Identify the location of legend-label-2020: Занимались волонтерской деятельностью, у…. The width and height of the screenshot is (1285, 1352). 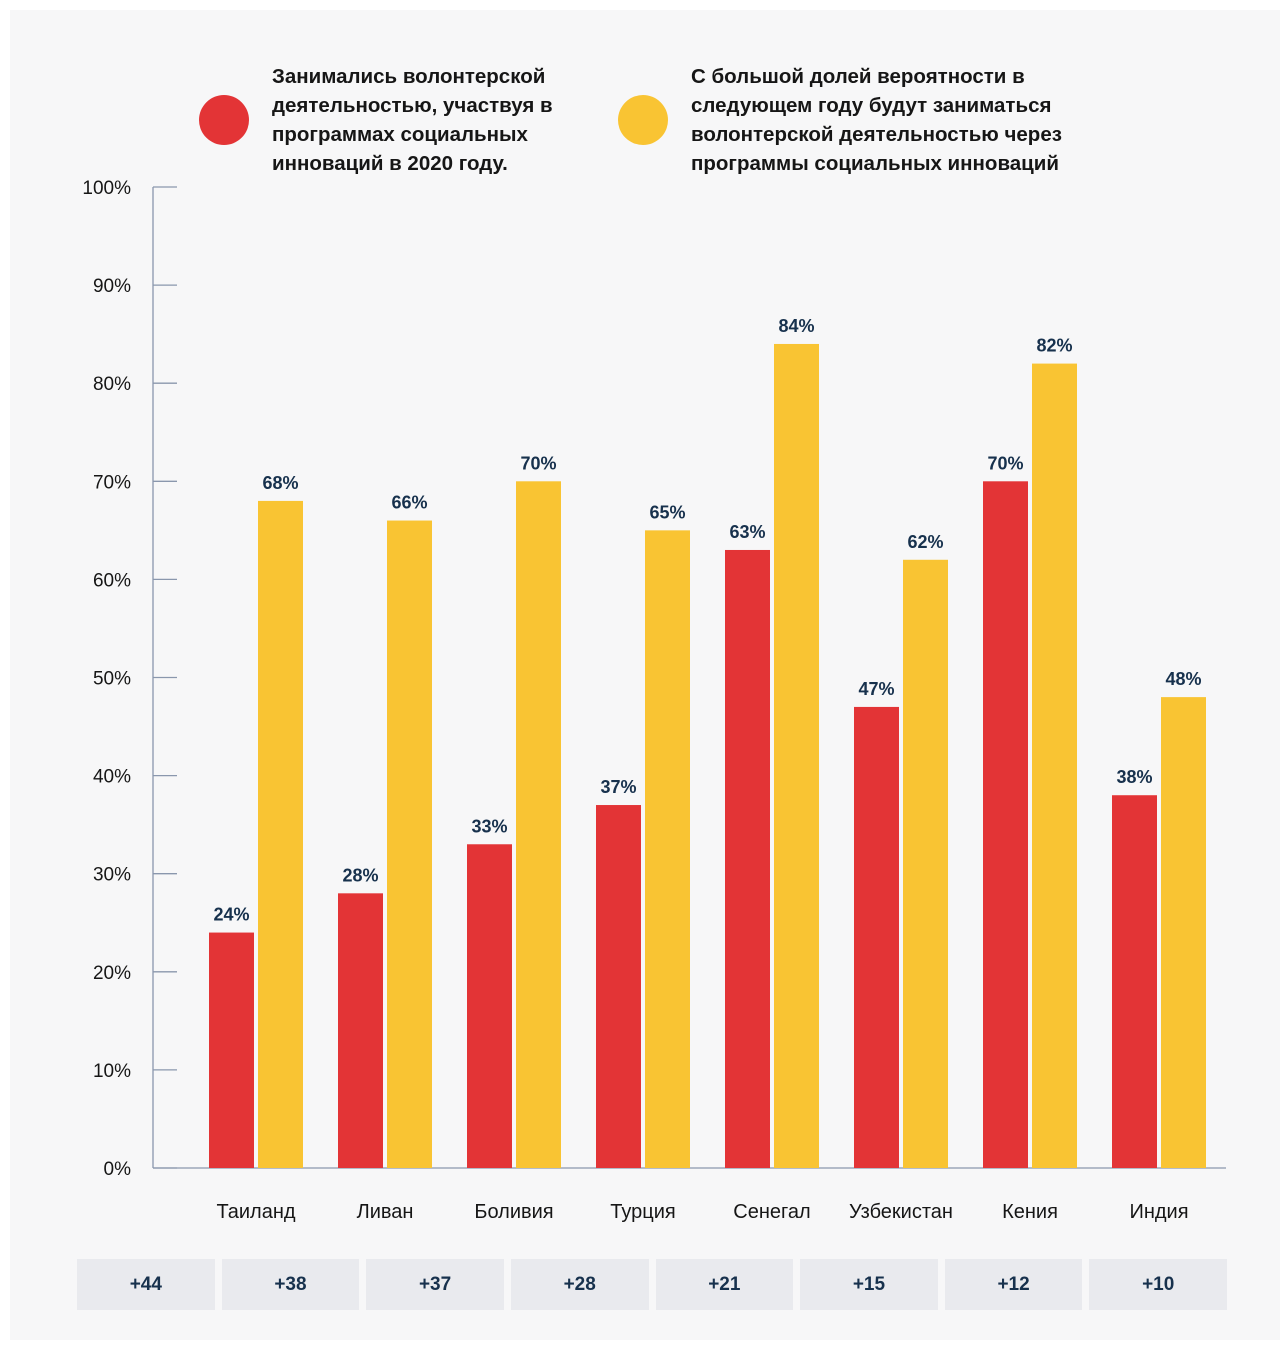
(412, 120).